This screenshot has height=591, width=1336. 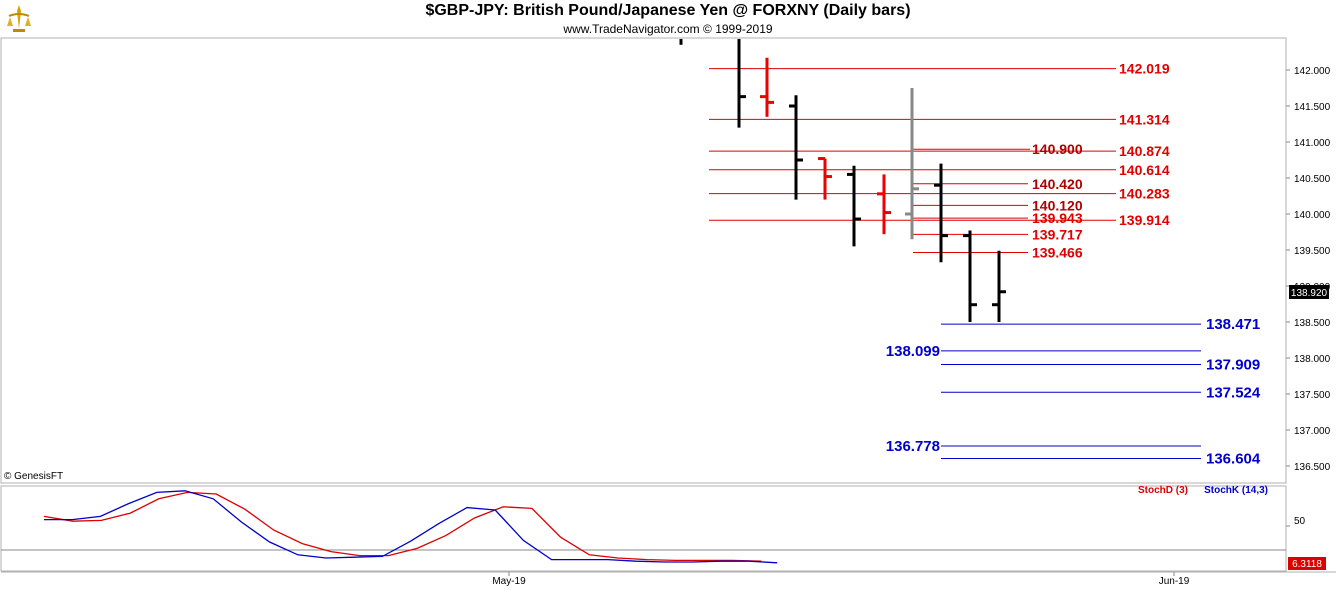 I want to click on last-price-badge, so click(x=1309, y=292).